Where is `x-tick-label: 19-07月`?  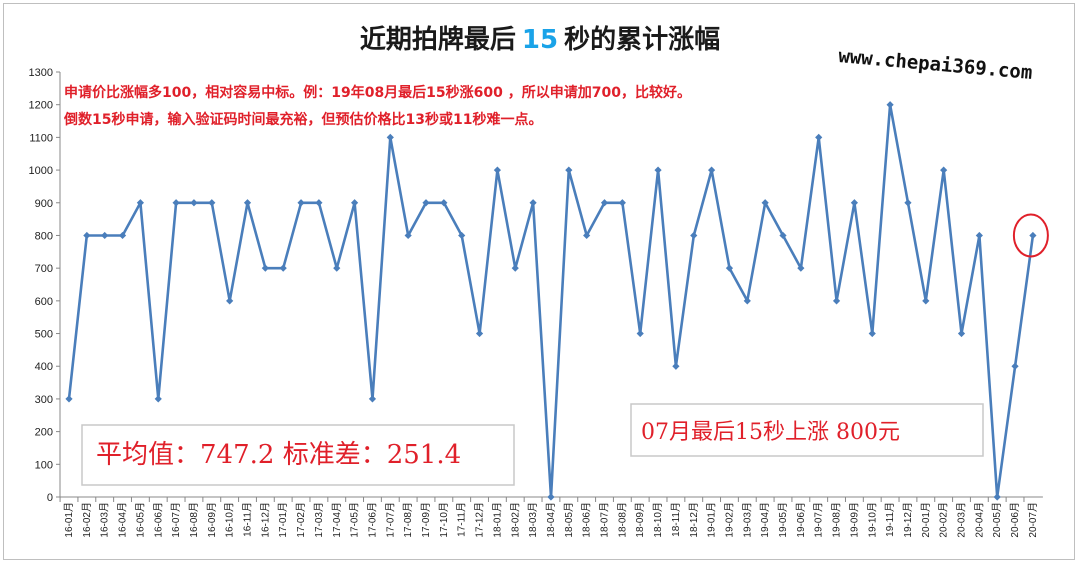 x-tick-label: 19-07月 is located at coordinates (819, 520).